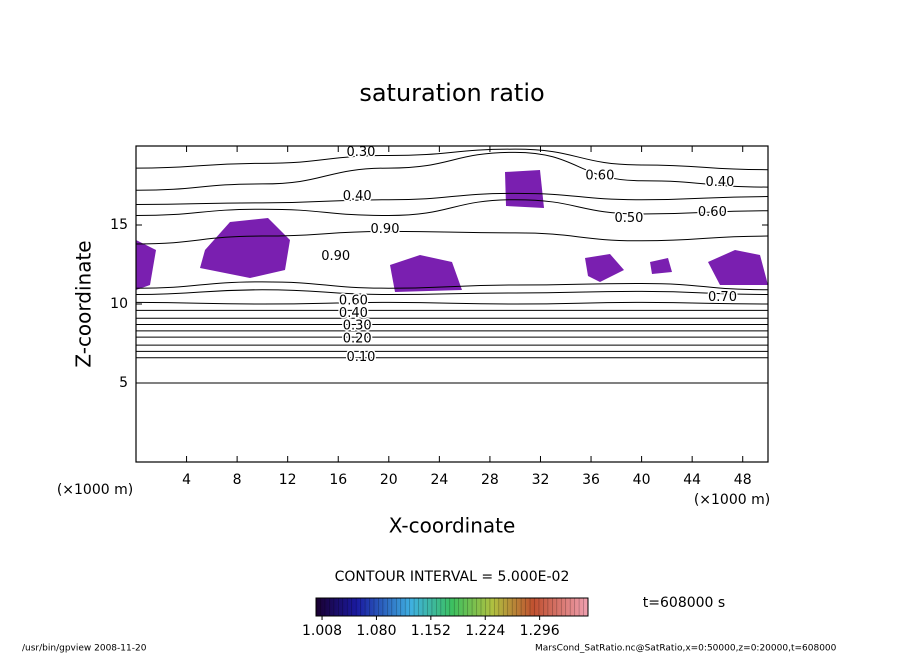 The height and width of the screenshot is (654, 904). Describe the element at coordinates (490, 480) in the screenshot. I see `x-tick-label: 28` at that location.